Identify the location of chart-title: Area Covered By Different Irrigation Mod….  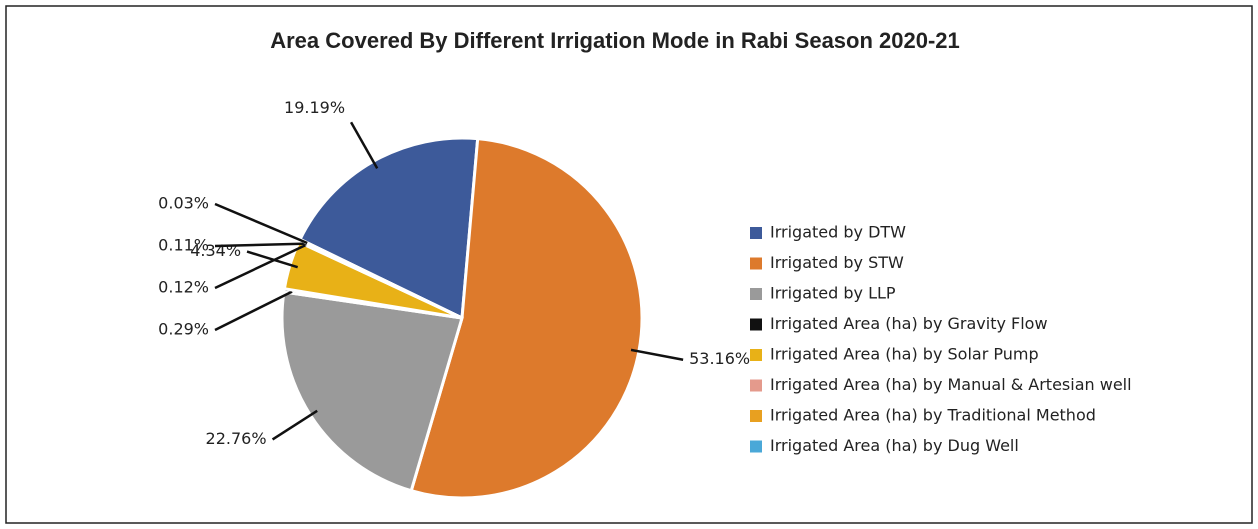
(615, 40).